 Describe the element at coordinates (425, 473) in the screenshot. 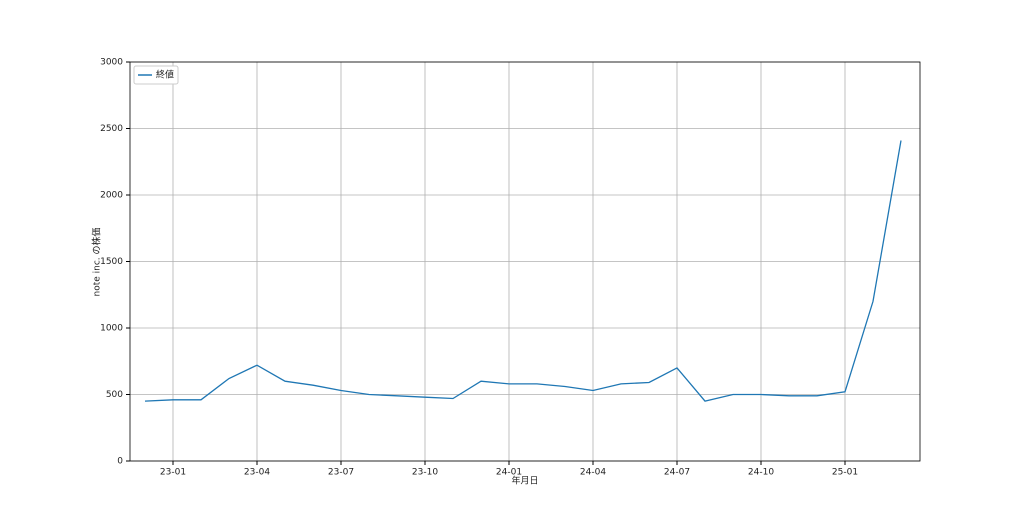

I see `x-tick-label: 23-10` at that location.